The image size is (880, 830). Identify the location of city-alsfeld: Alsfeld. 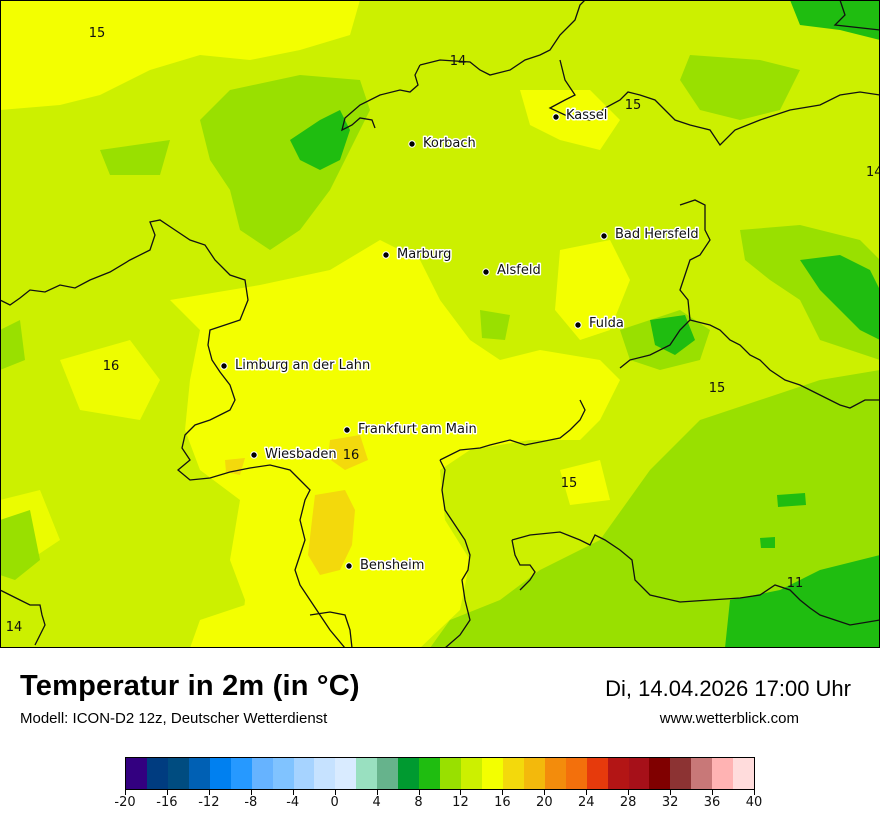
(512, 271).